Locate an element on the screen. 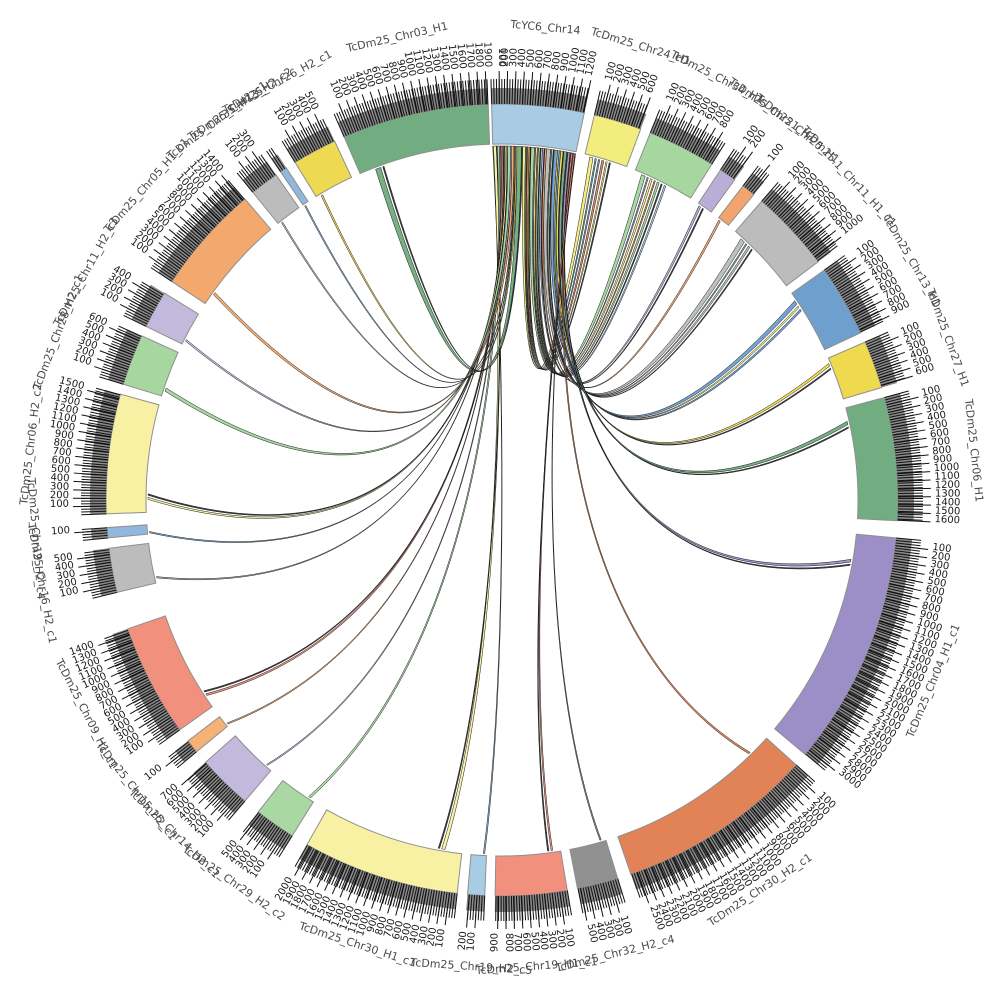 The image size is (1000, 1000). tick-number: 800 is located at coordinates (382, 925).